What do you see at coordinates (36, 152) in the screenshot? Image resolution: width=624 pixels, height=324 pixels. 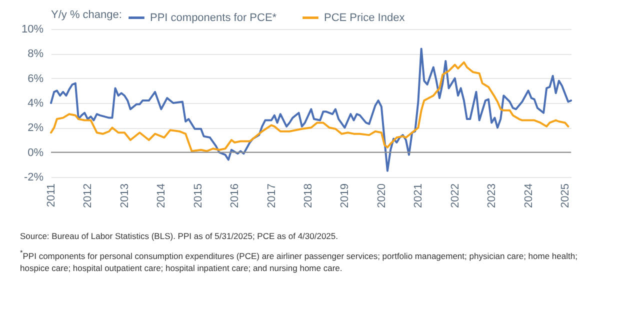 I see `y-tick-label: 0%` at bounding box center [36, 152].